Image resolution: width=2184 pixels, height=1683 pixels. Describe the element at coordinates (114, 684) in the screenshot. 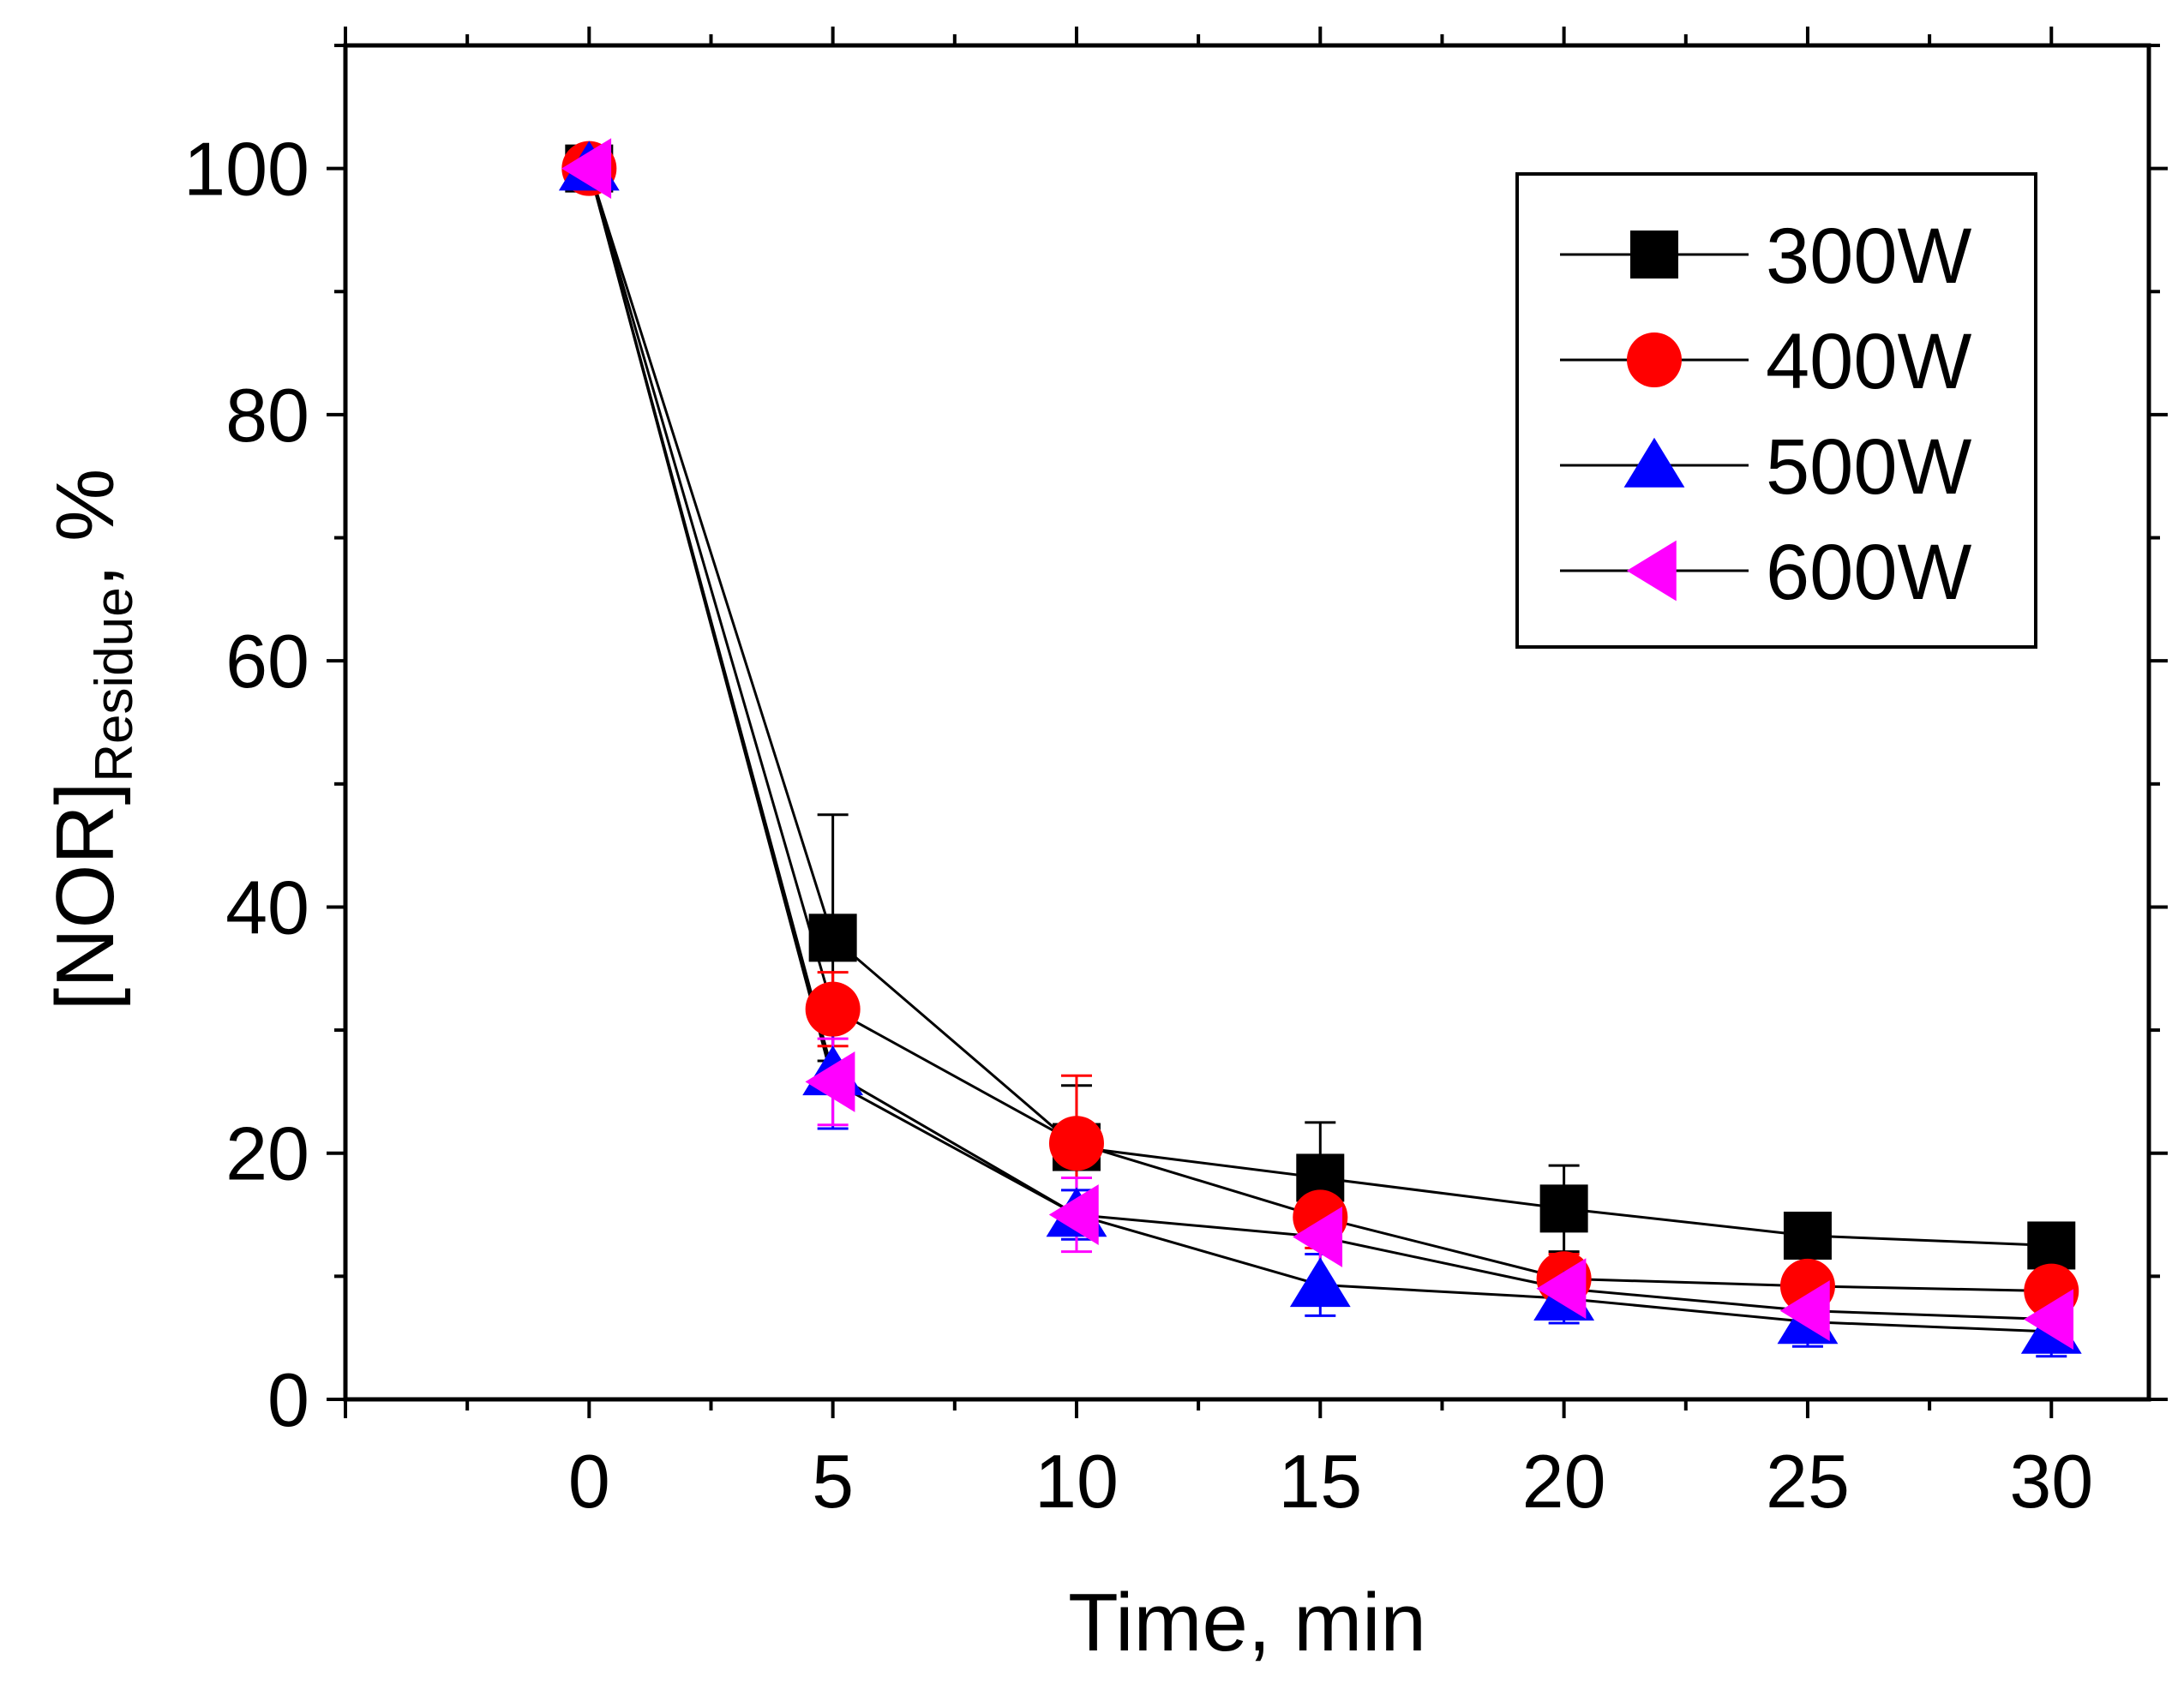

I see `y-axis-title-subscript: Residue` at that location.